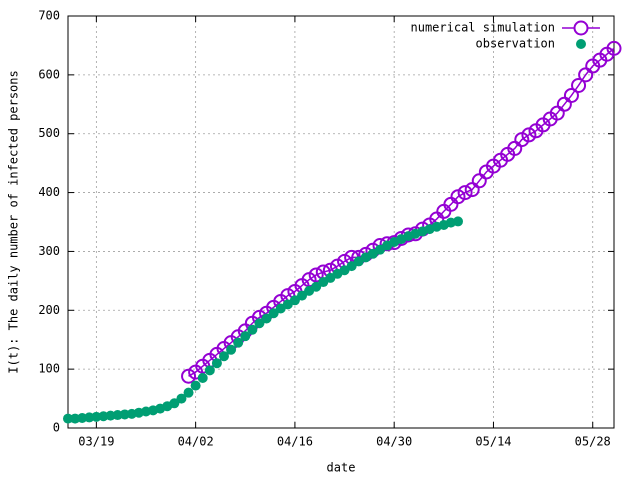  What do you see at coordinates (49, 16) in the screenshot?
I see `y-tick-label: 700` at bounding box center [49, 16].